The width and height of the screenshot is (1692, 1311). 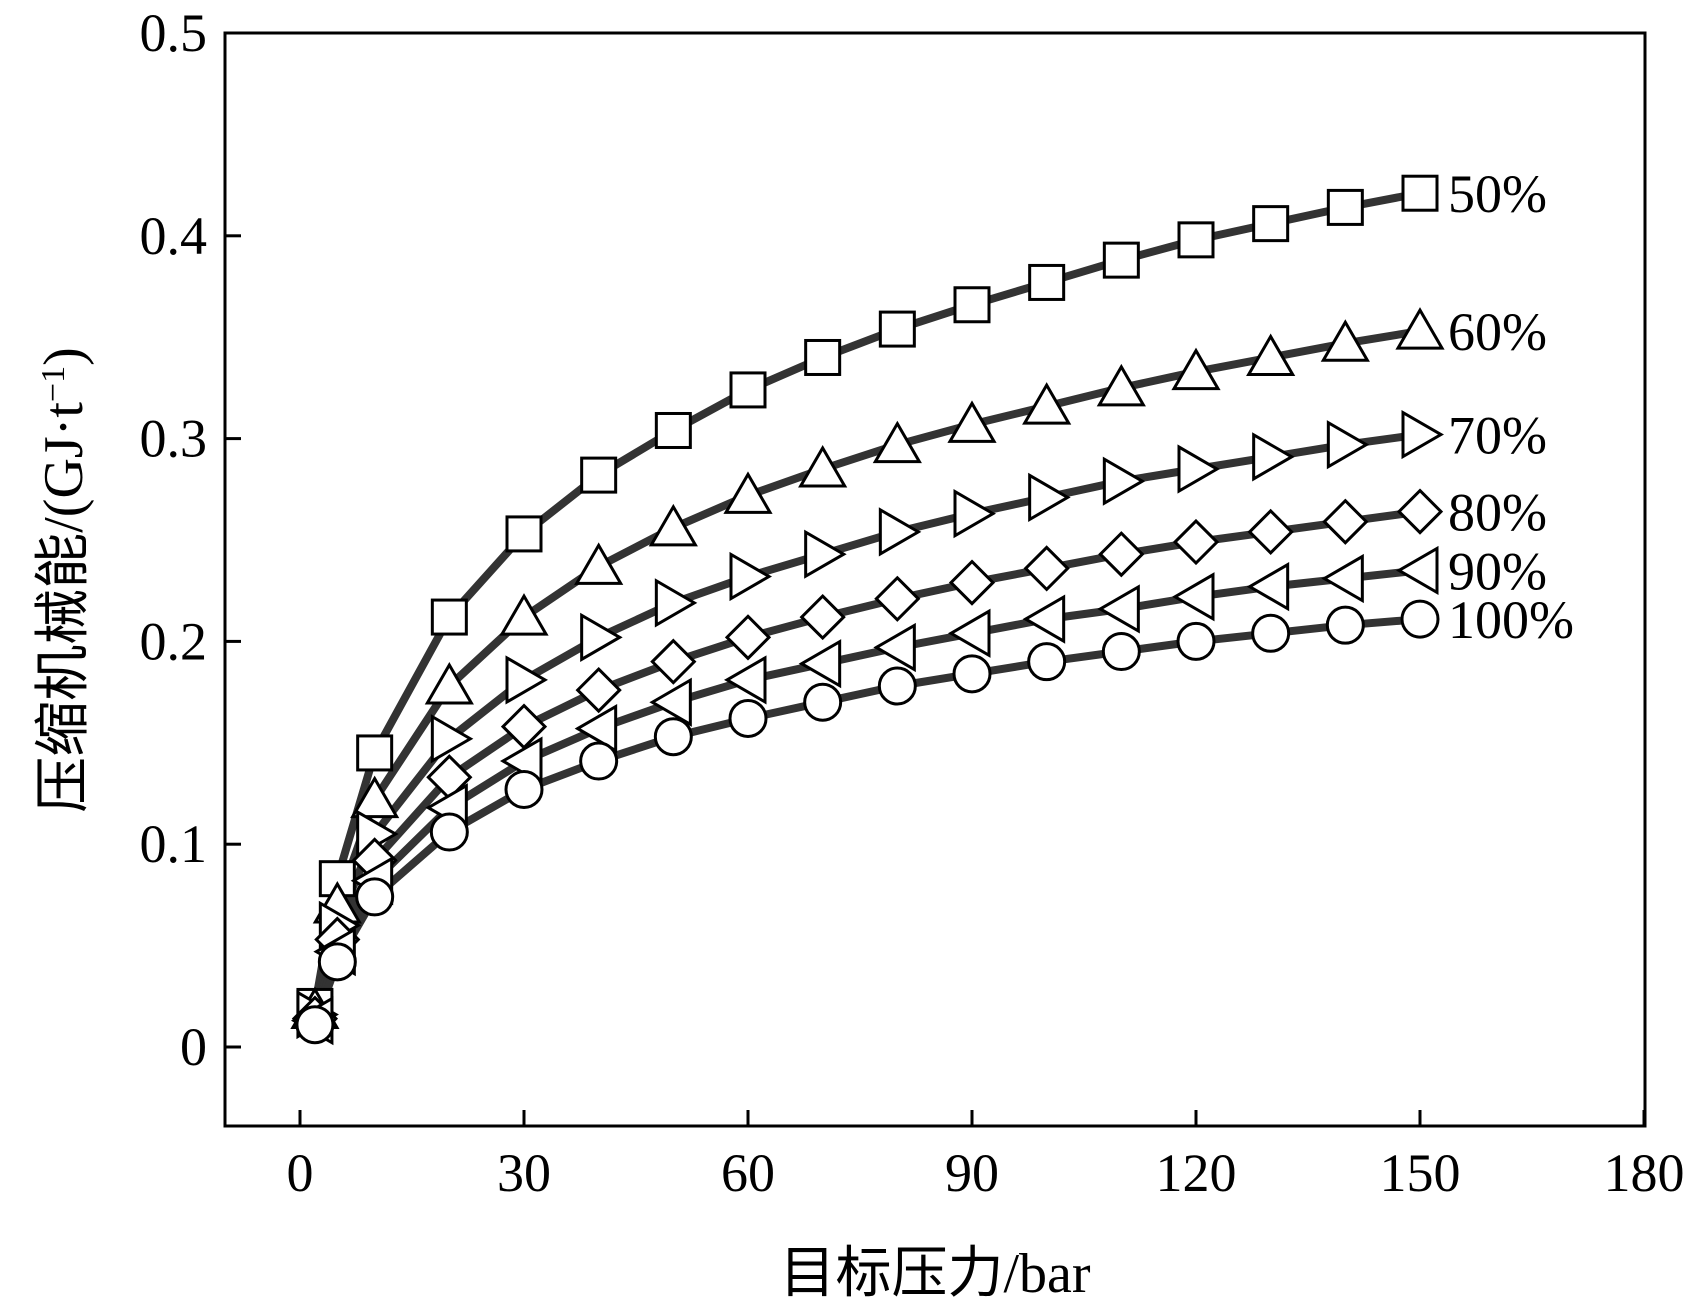 I want to click on series-label: 60%, so click(x=1497, y=332).